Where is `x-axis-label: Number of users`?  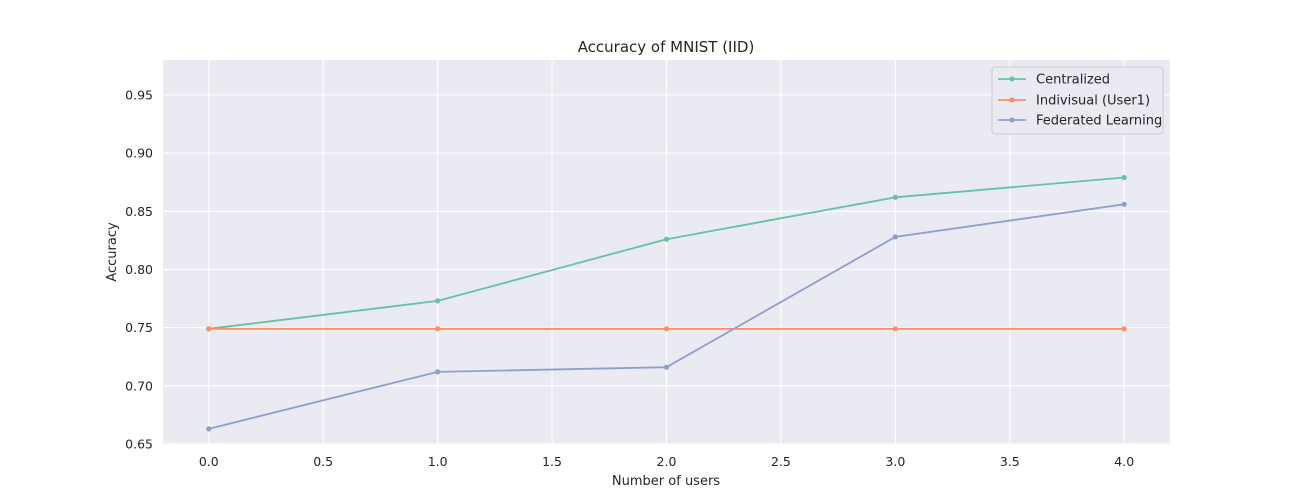
x-axis-label: Number of users is located at coordinates (666, 481).